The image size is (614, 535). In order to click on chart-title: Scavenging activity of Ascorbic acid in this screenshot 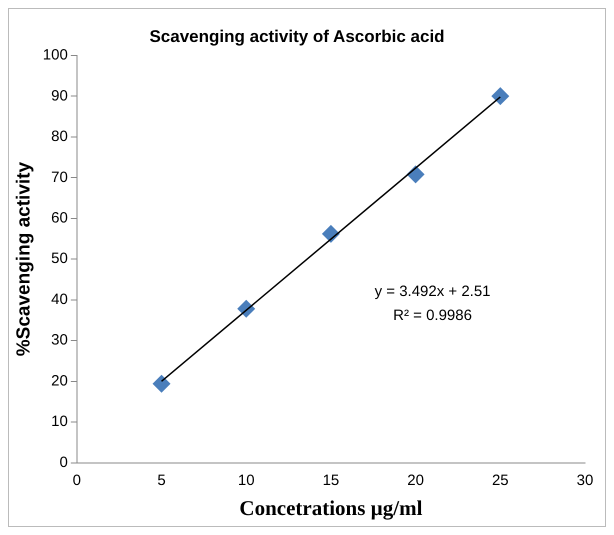, I will do `click(297, 36)`.